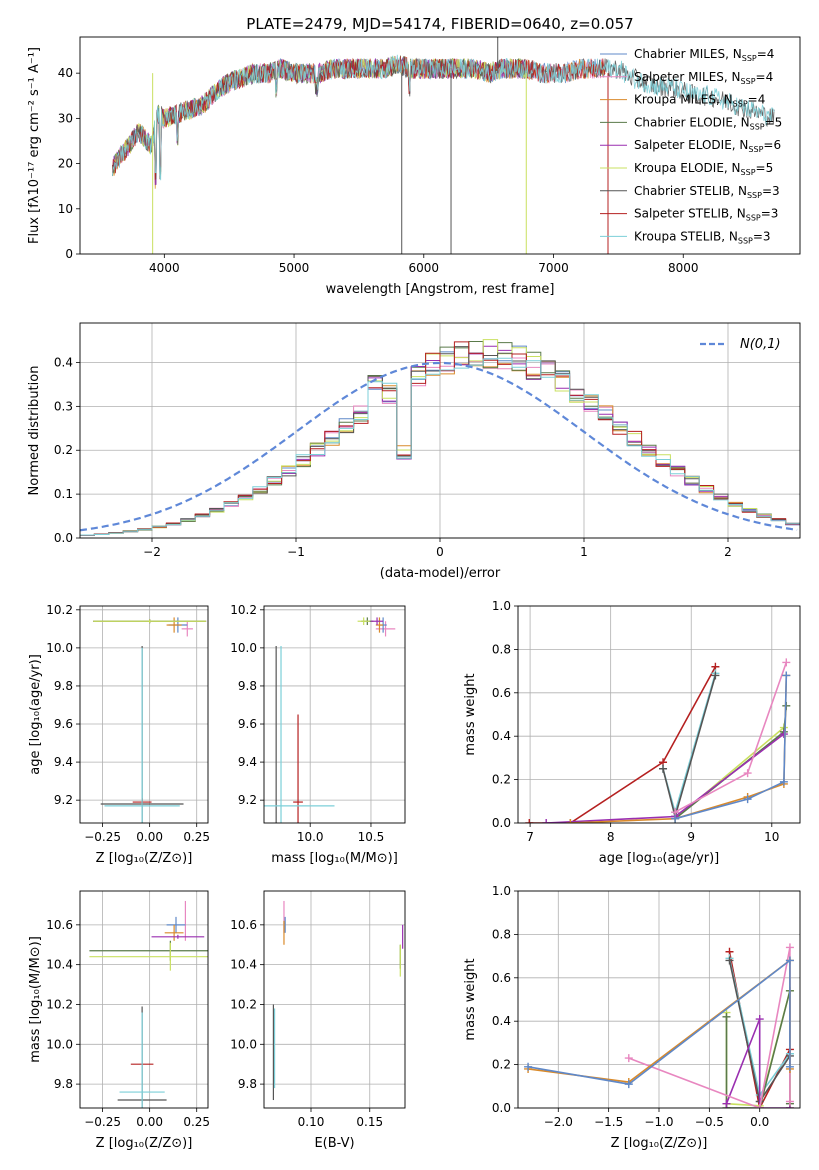 This screenshot has height=1170, width=819. What do you see at coordinates (34, 431) in the screenshot?
I see `y-axis-label: Normed distribution` at bounding box center [34, 431].